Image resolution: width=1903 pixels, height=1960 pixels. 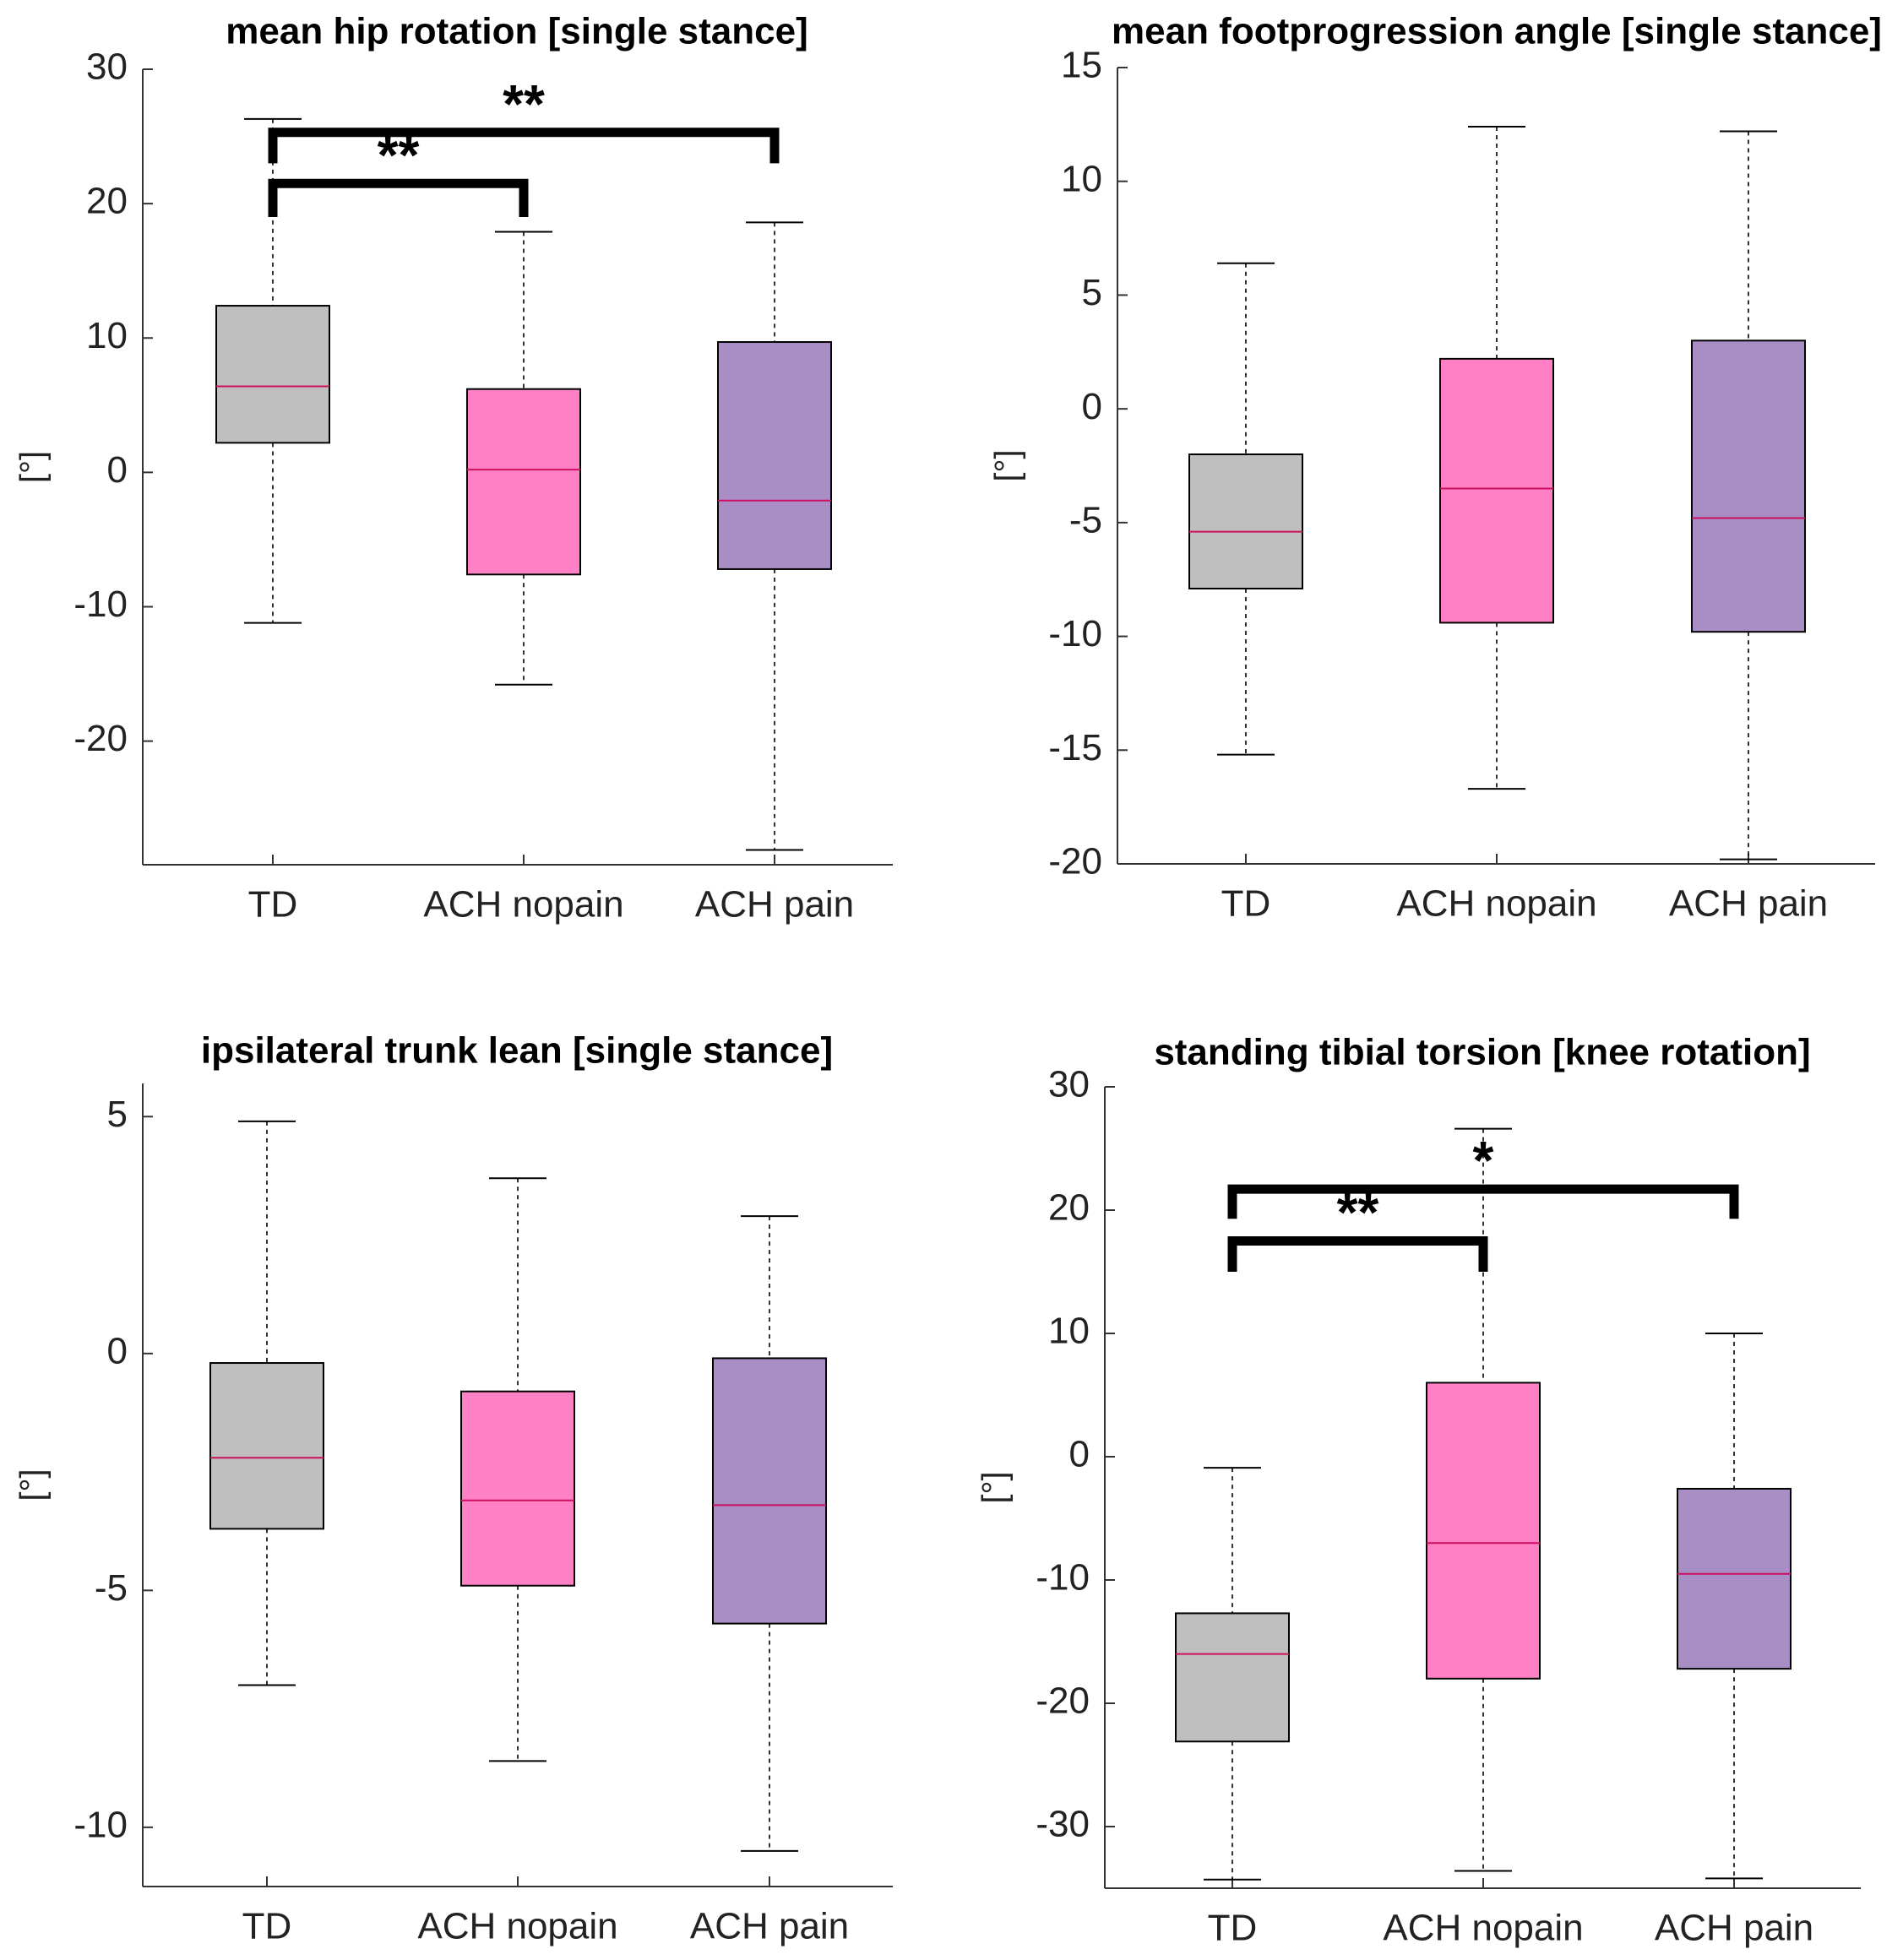 What do you see at coordinates (517, 1051) in the screenshot?
I see `chart-title: ipsilateral trunk lean [single stance]` at bounding box center [517, 1051].